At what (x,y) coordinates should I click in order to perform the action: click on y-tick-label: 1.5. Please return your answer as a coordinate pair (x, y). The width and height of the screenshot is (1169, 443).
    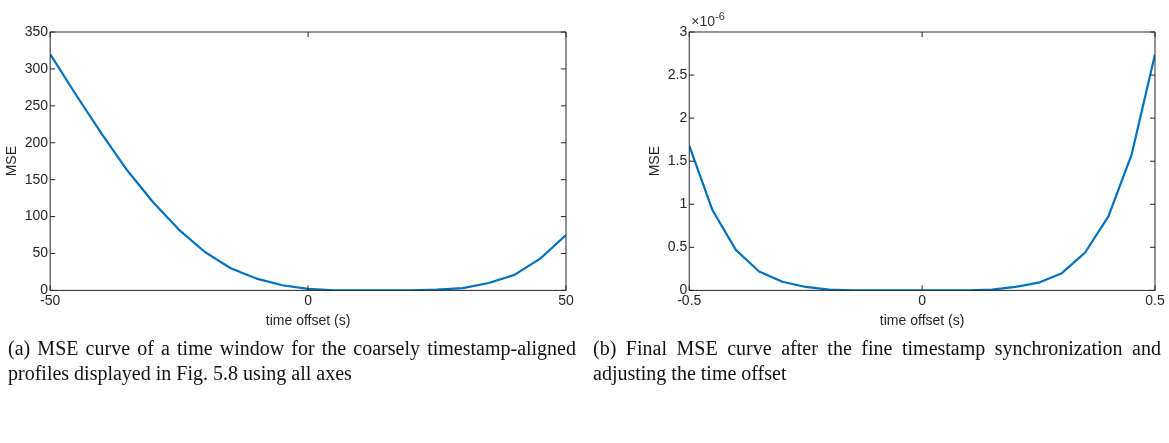
    Looking at the image, I should click on (677, 160).